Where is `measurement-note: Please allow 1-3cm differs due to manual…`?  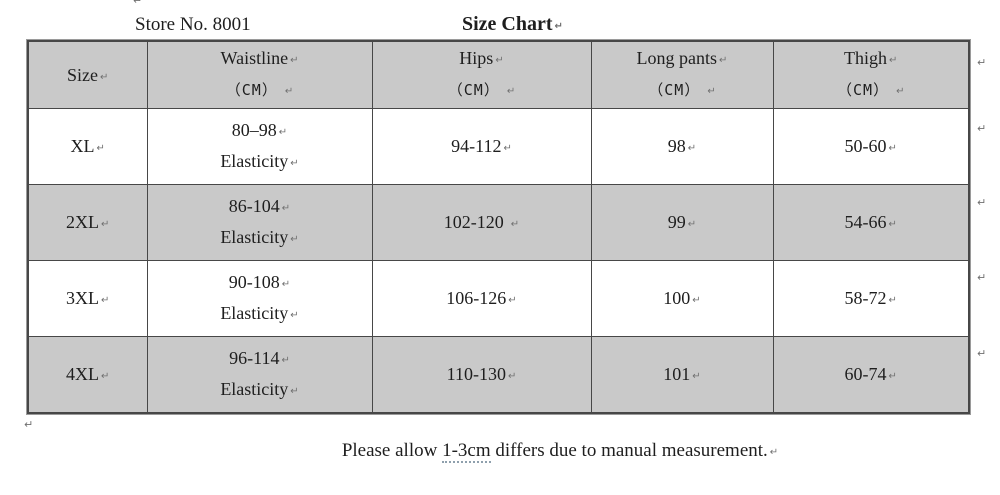
measurement-note: Please allow 1-3cm differs due to manual… is located at coordinates (560, 451).